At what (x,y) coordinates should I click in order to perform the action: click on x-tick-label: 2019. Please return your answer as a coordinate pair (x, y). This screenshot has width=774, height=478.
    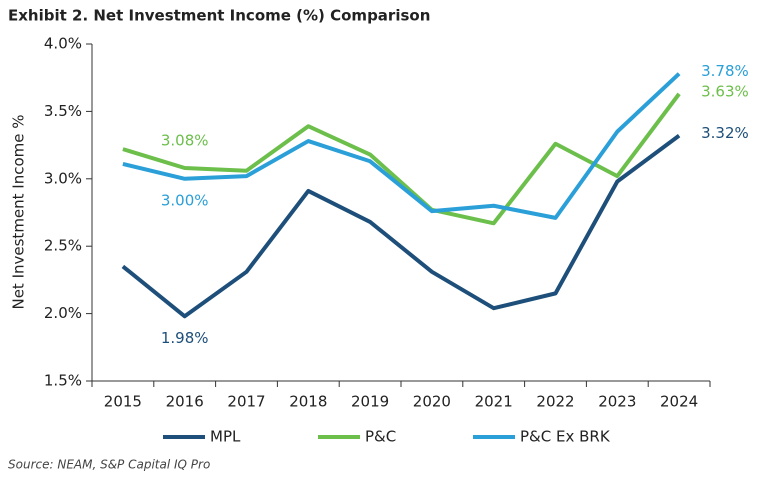
    Looking at the image, I should click on (370, 402).